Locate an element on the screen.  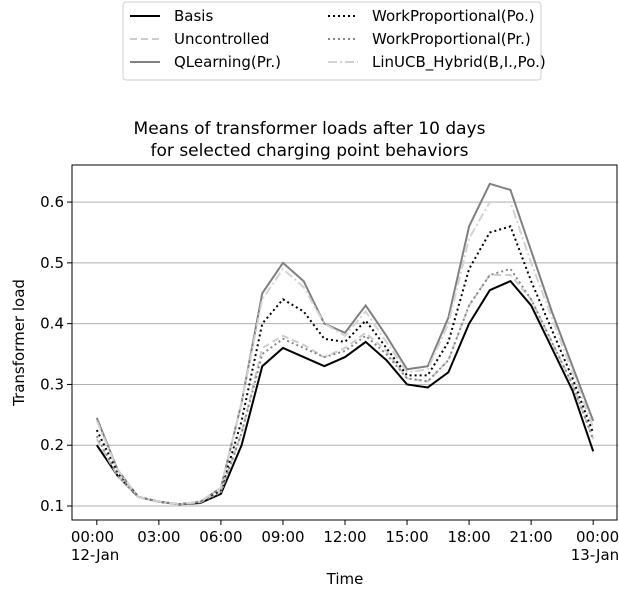
x-tick-label: 15:00 is located at coordinates (407, 537).